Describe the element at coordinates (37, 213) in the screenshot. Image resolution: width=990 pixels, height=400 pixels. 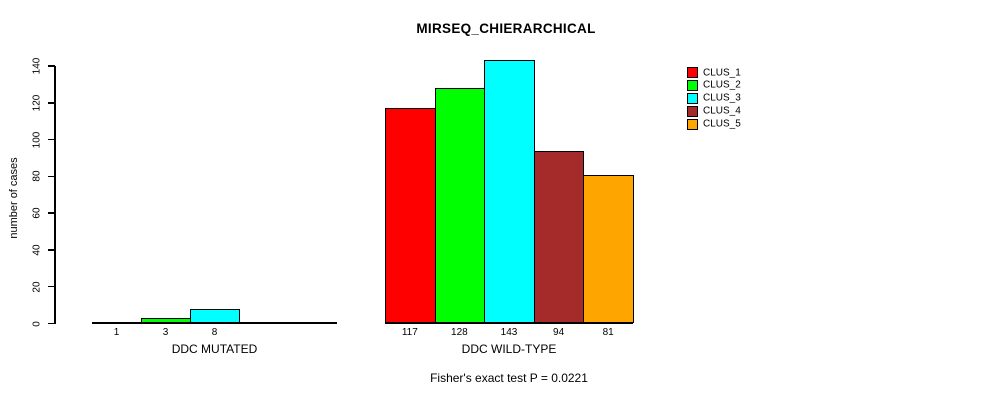
I see `y-tick-label: 60` at that location.